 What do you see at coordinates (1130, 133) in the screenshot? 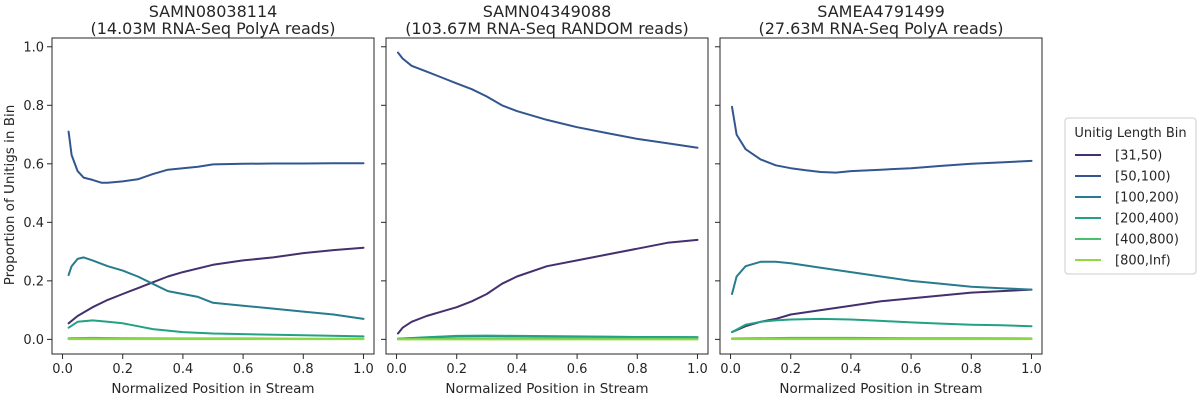
I see `legend-title: Unitig Length Bin` at bounding box center [1130, 133].